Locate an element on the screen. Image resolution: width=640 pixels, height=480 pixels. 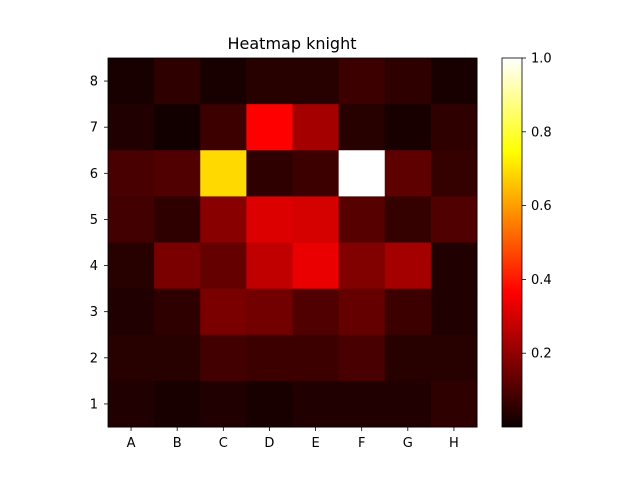
x-tick-label: A is located at coordinates (131, 443).